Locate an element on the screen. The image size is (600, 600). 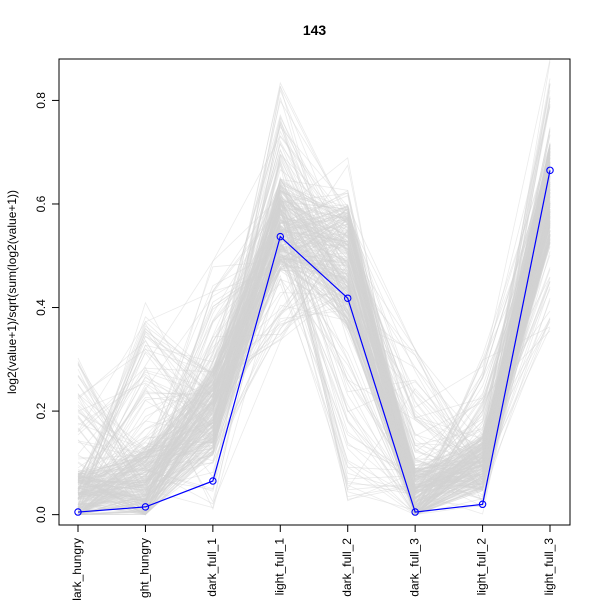
x-tick-label-light_full_3: light_full_3 is located at coordinates (549, 567).